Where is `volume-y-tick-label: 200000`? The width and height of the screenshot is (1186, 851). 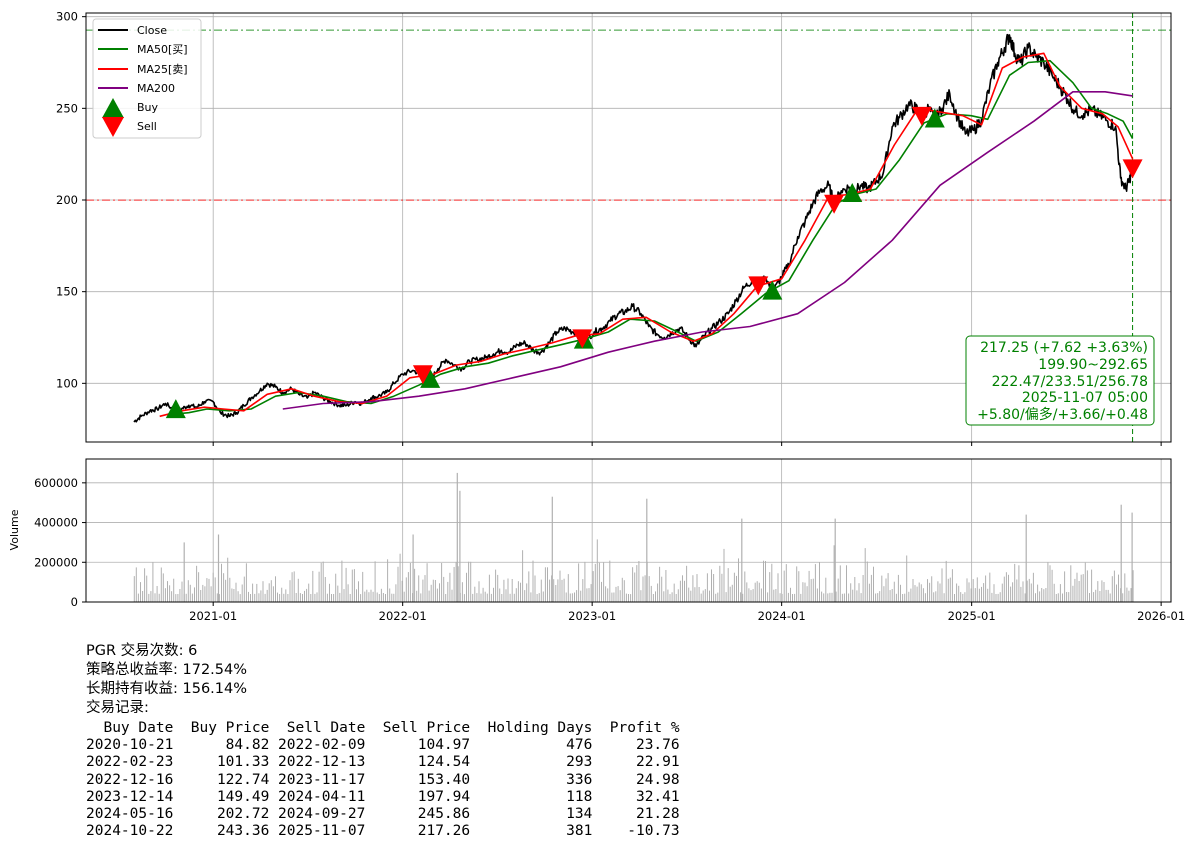
volume-y-tick-label: 200000 is located at coordinates (56, 562).